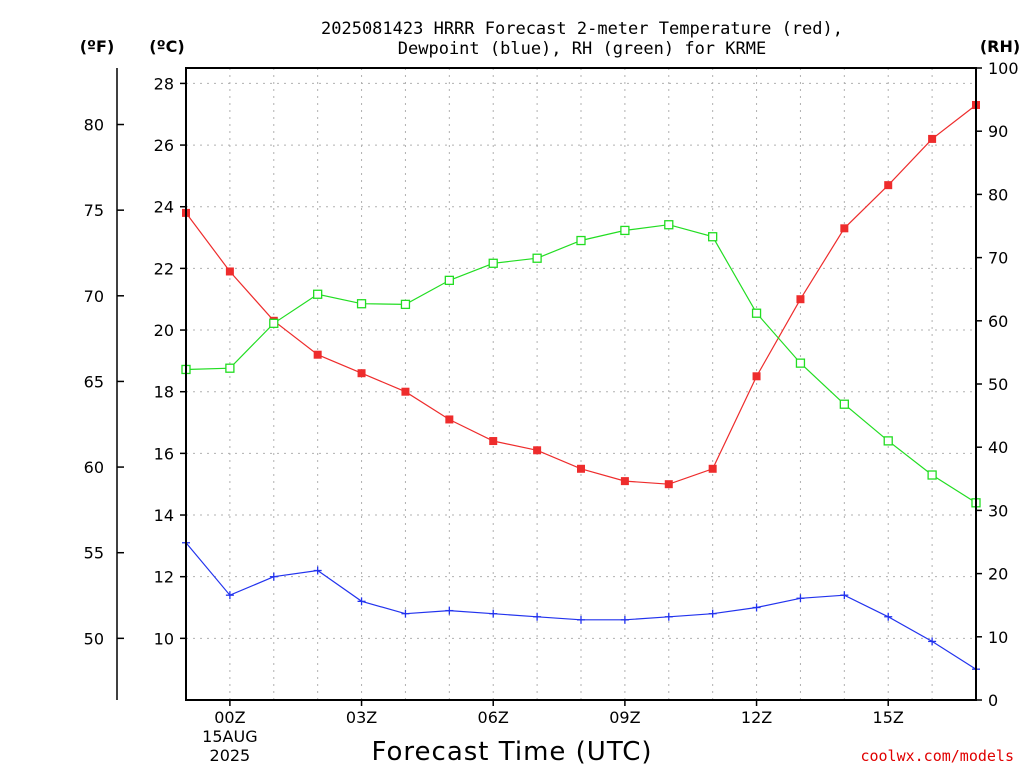 The height and width of the screenshot is (768, 1024). I want to click on x-tick-label: 03Z, so click(361, 717).